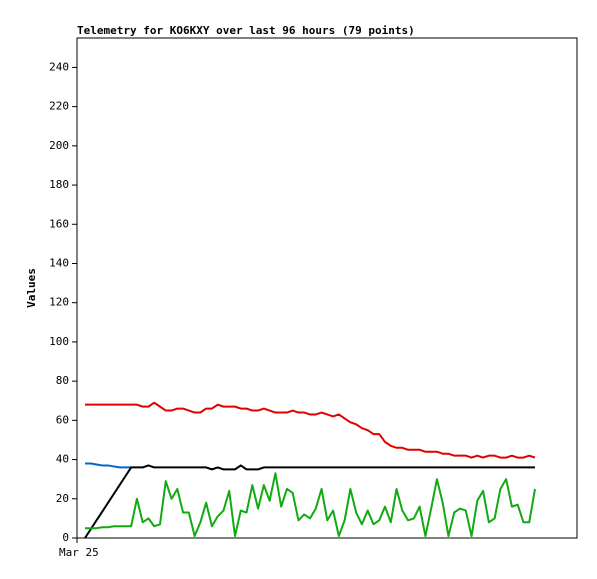 This screenshot has width=597, height=579. I want to click on y-tick-label: 60, so click(62, 419).